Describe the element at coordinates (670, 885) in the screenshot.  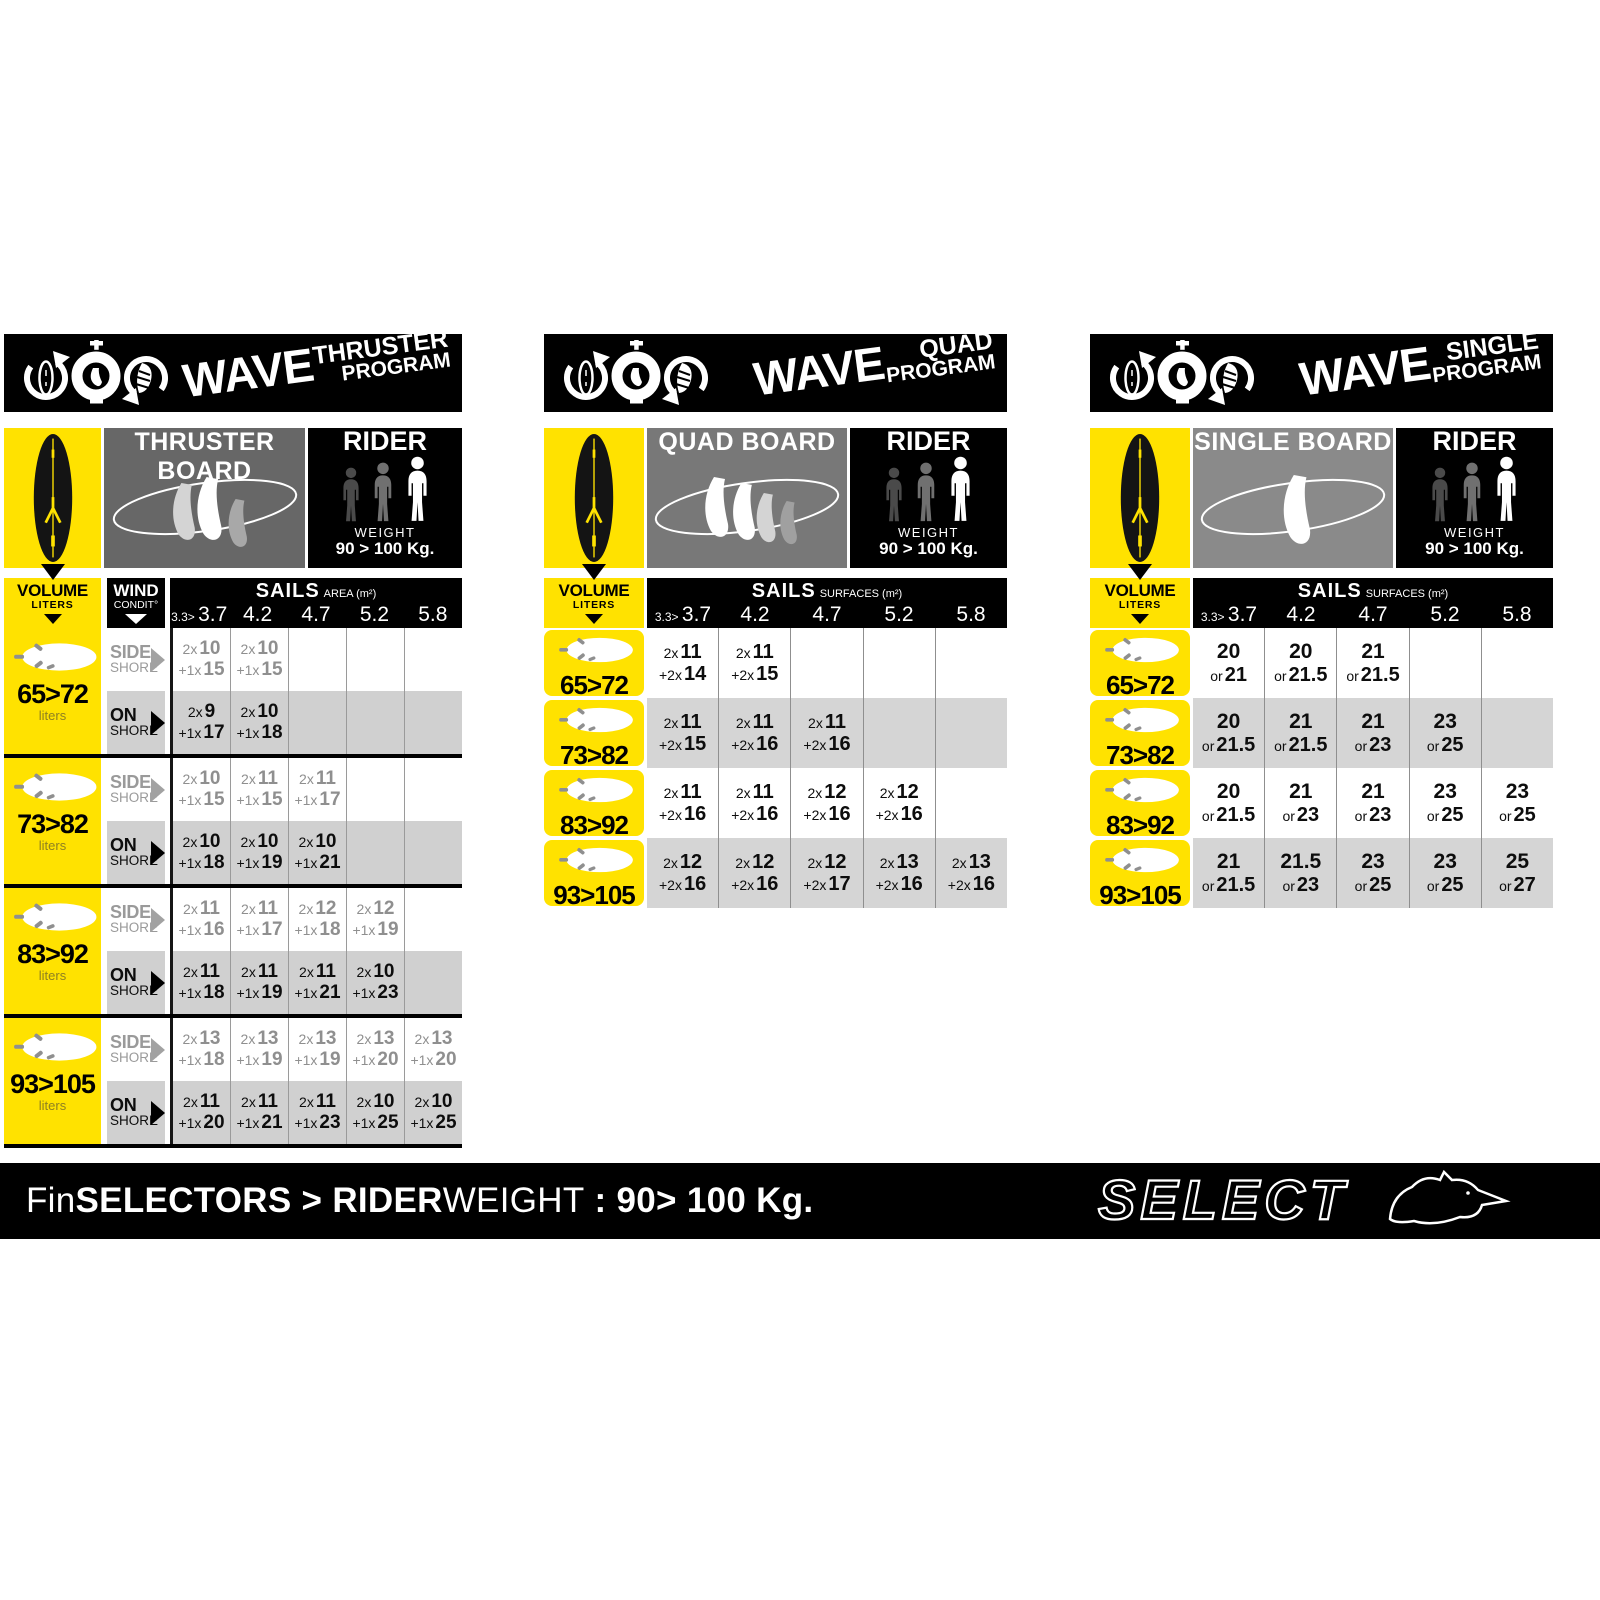
I see `size-prefix: +2x` at that location.